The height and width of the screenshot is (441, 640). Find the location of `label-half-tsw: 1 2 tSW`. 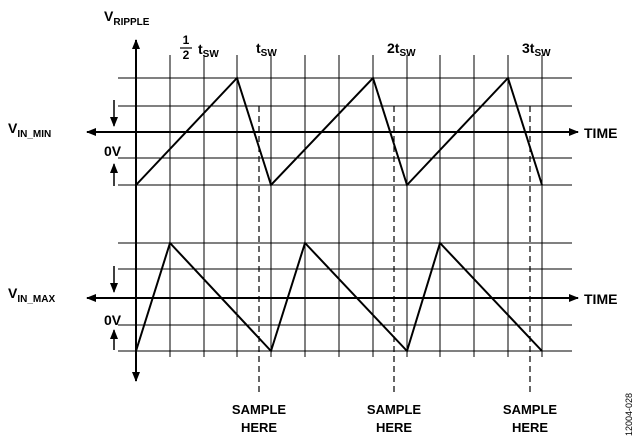

label-half-tsw: 1 2 tSW is located at coordinates (199, 47).